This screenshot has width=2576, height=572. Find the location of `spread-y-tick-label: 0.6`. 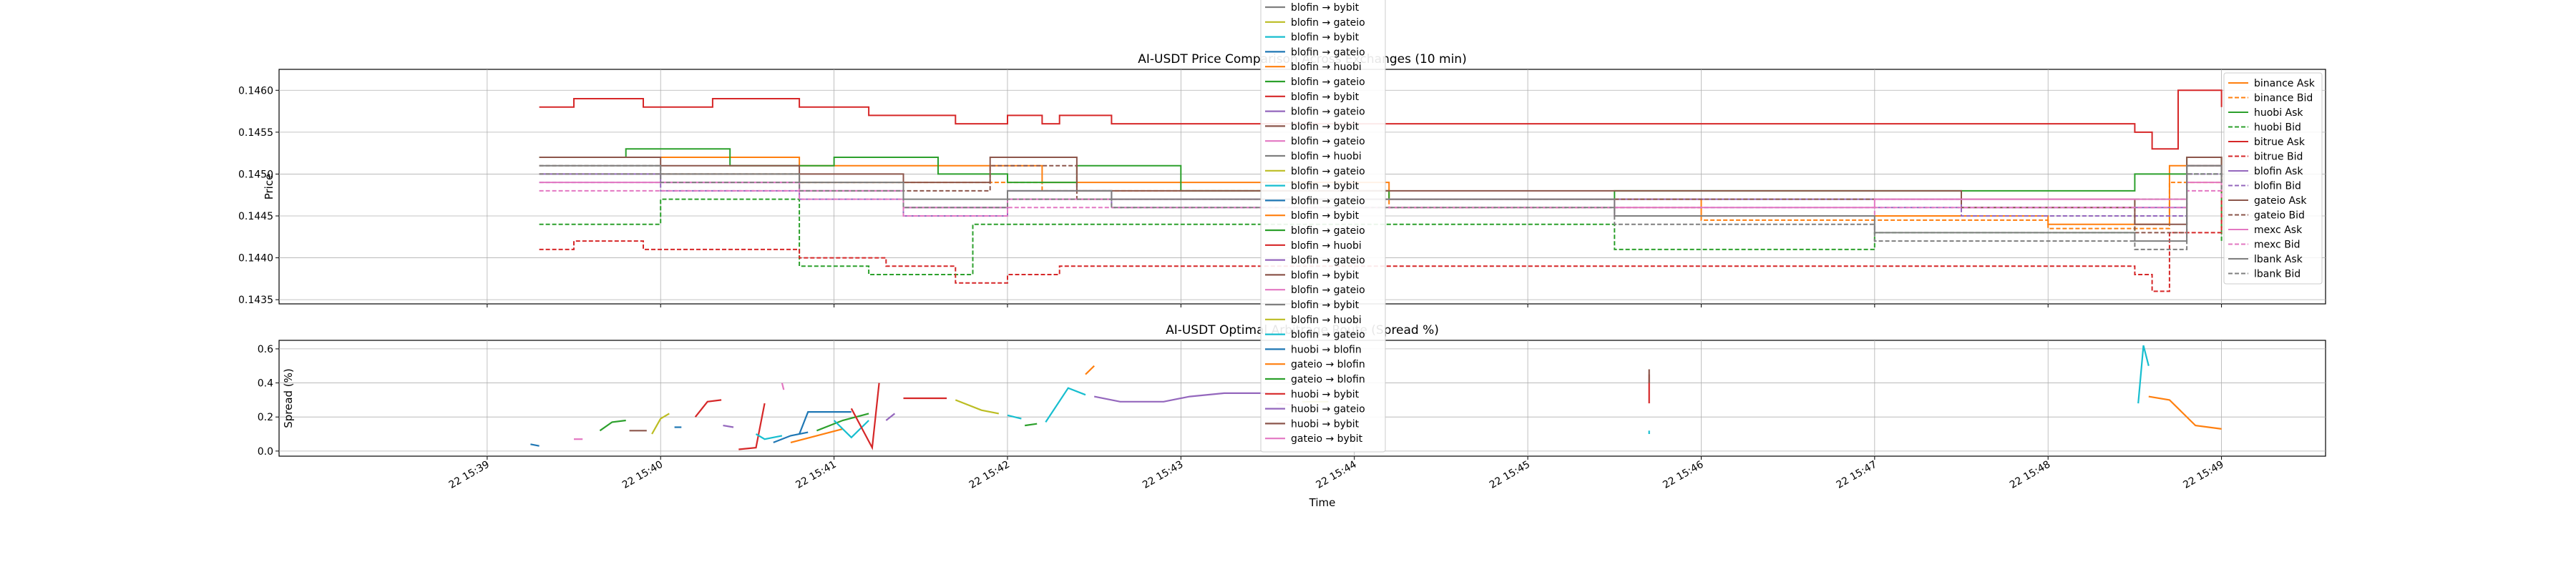

spread-y-tick-label: 0.6 is located at coordinates (265, 349).